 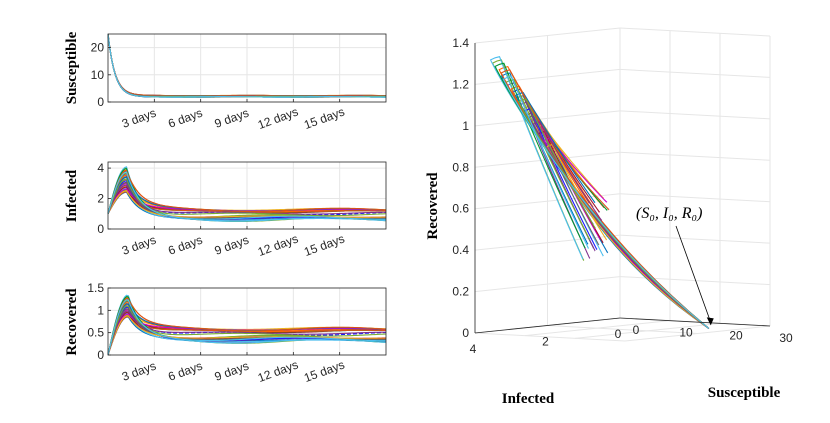 I want to click on i-tick-label: 0, so click(x=618, y=334).